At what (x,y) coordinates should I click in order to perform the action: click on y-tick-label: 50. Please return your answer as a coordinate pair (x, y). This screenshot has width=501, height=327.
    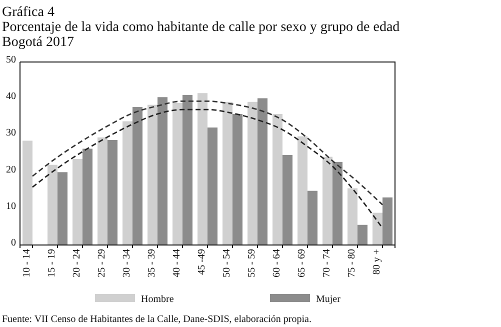
    Looking at the image, I should click on (11, 60).